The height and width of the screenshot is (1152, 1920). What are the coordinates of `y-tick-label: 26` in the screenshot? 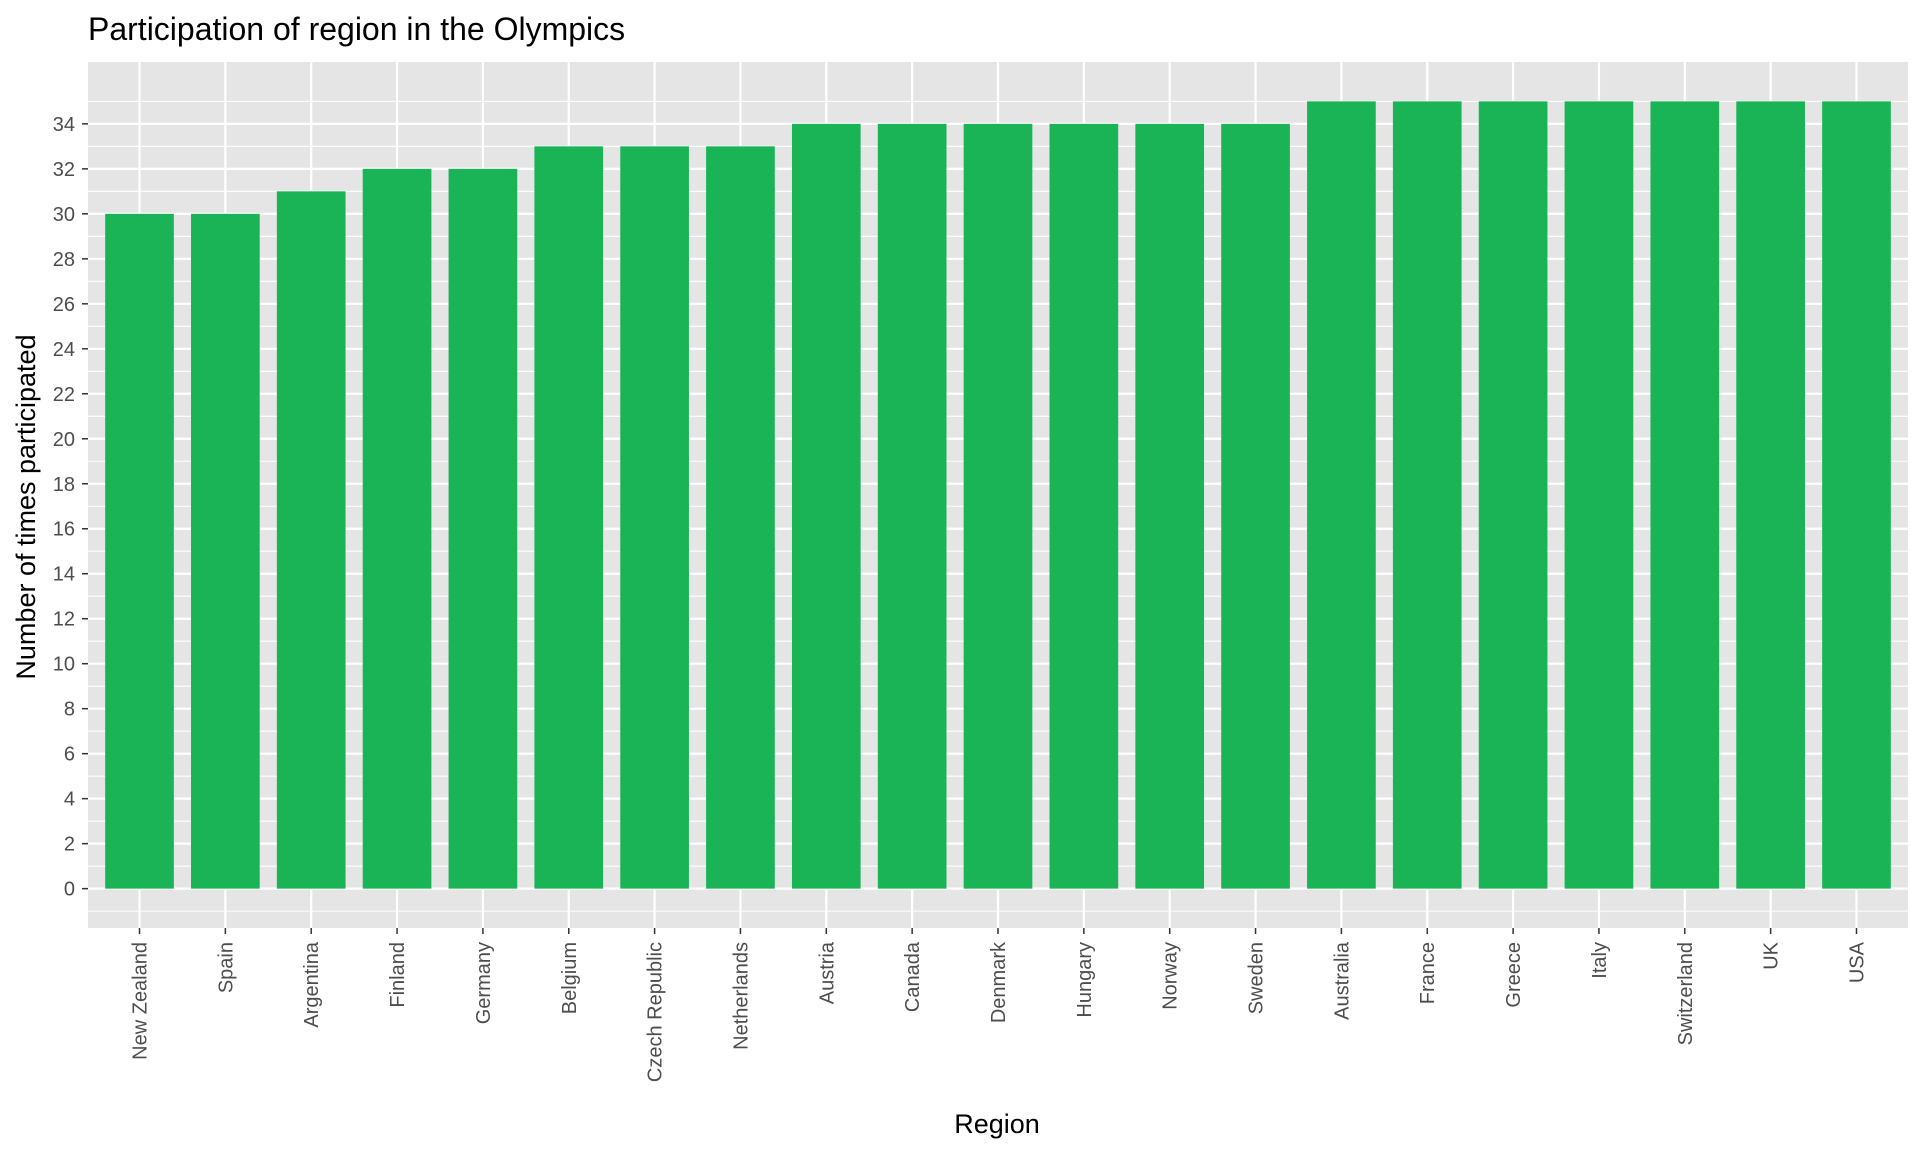 It's located at (64, 305).